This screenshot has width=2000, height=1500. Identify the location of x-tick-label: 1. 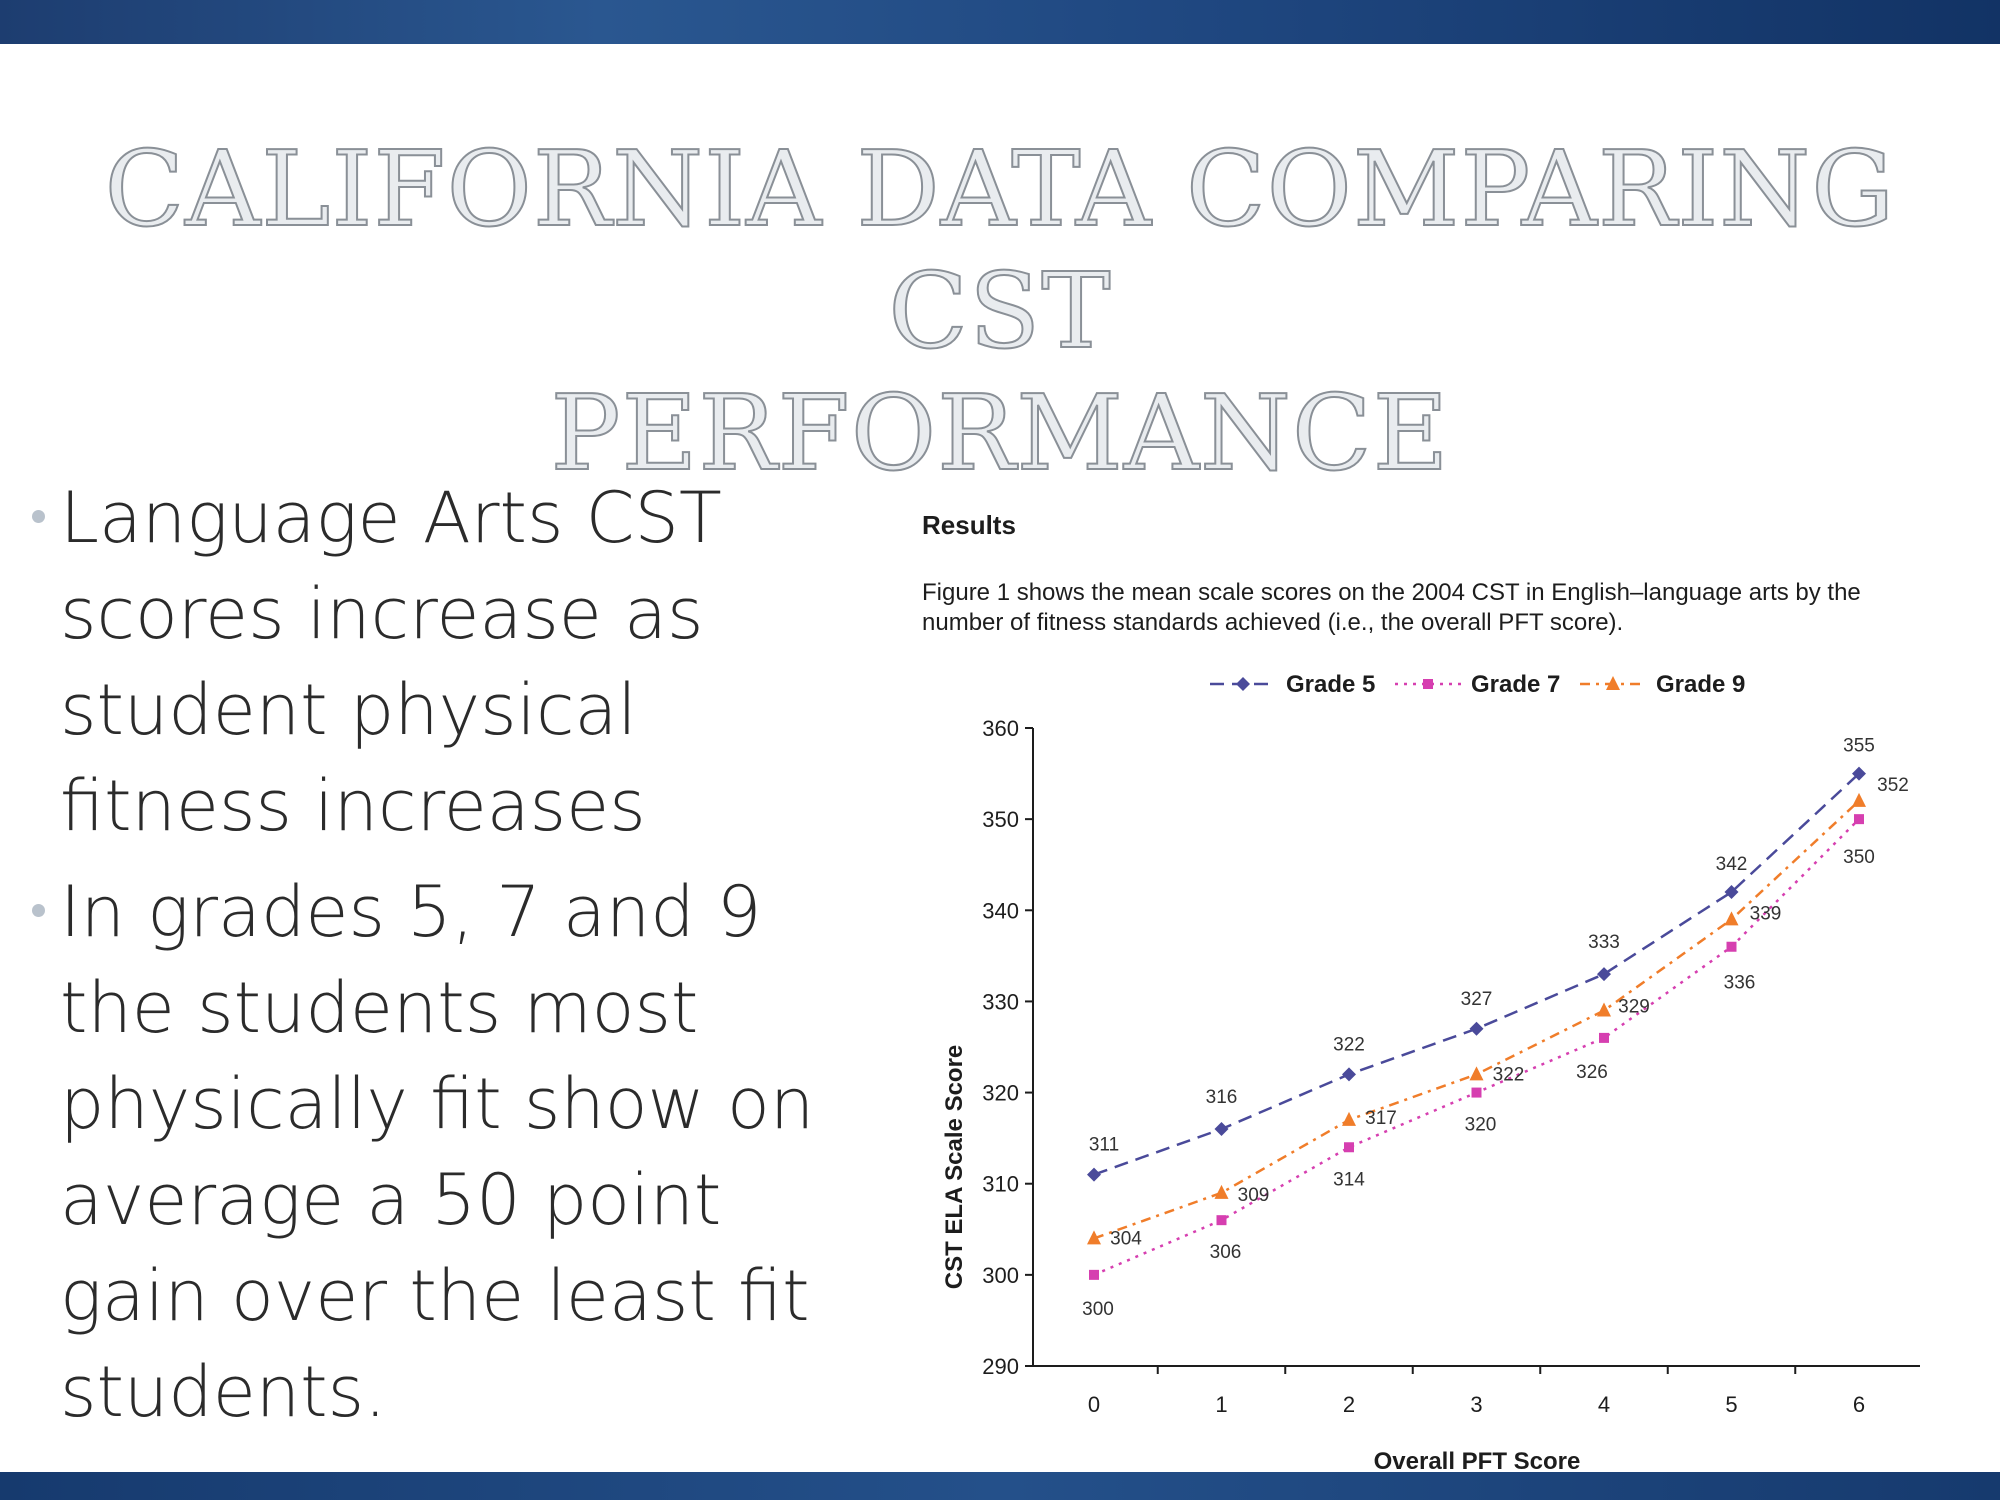
(1221, 1404).